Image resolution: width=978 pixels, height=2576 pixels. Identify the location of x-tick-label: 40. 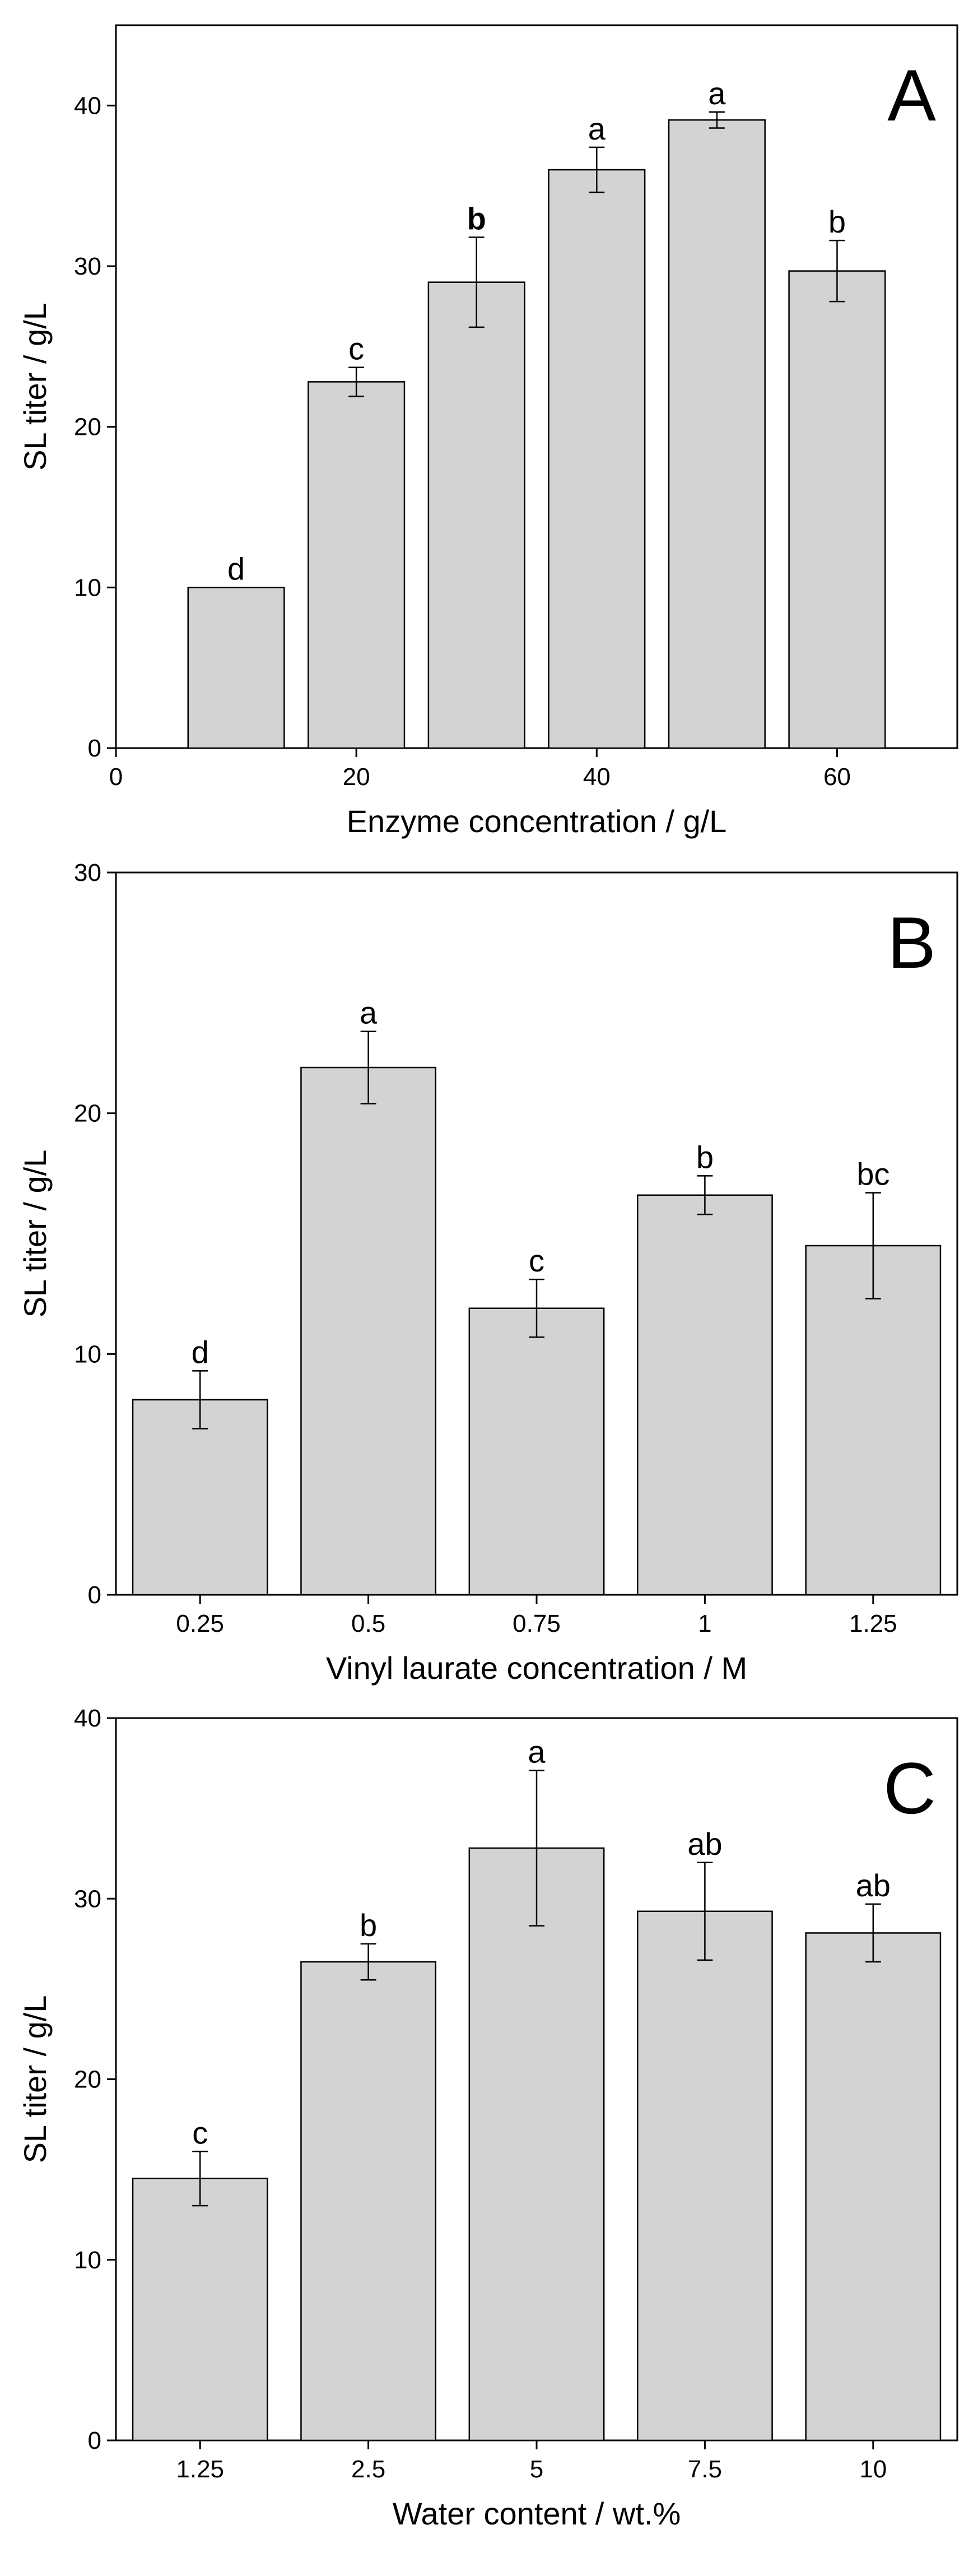
(597, 777).